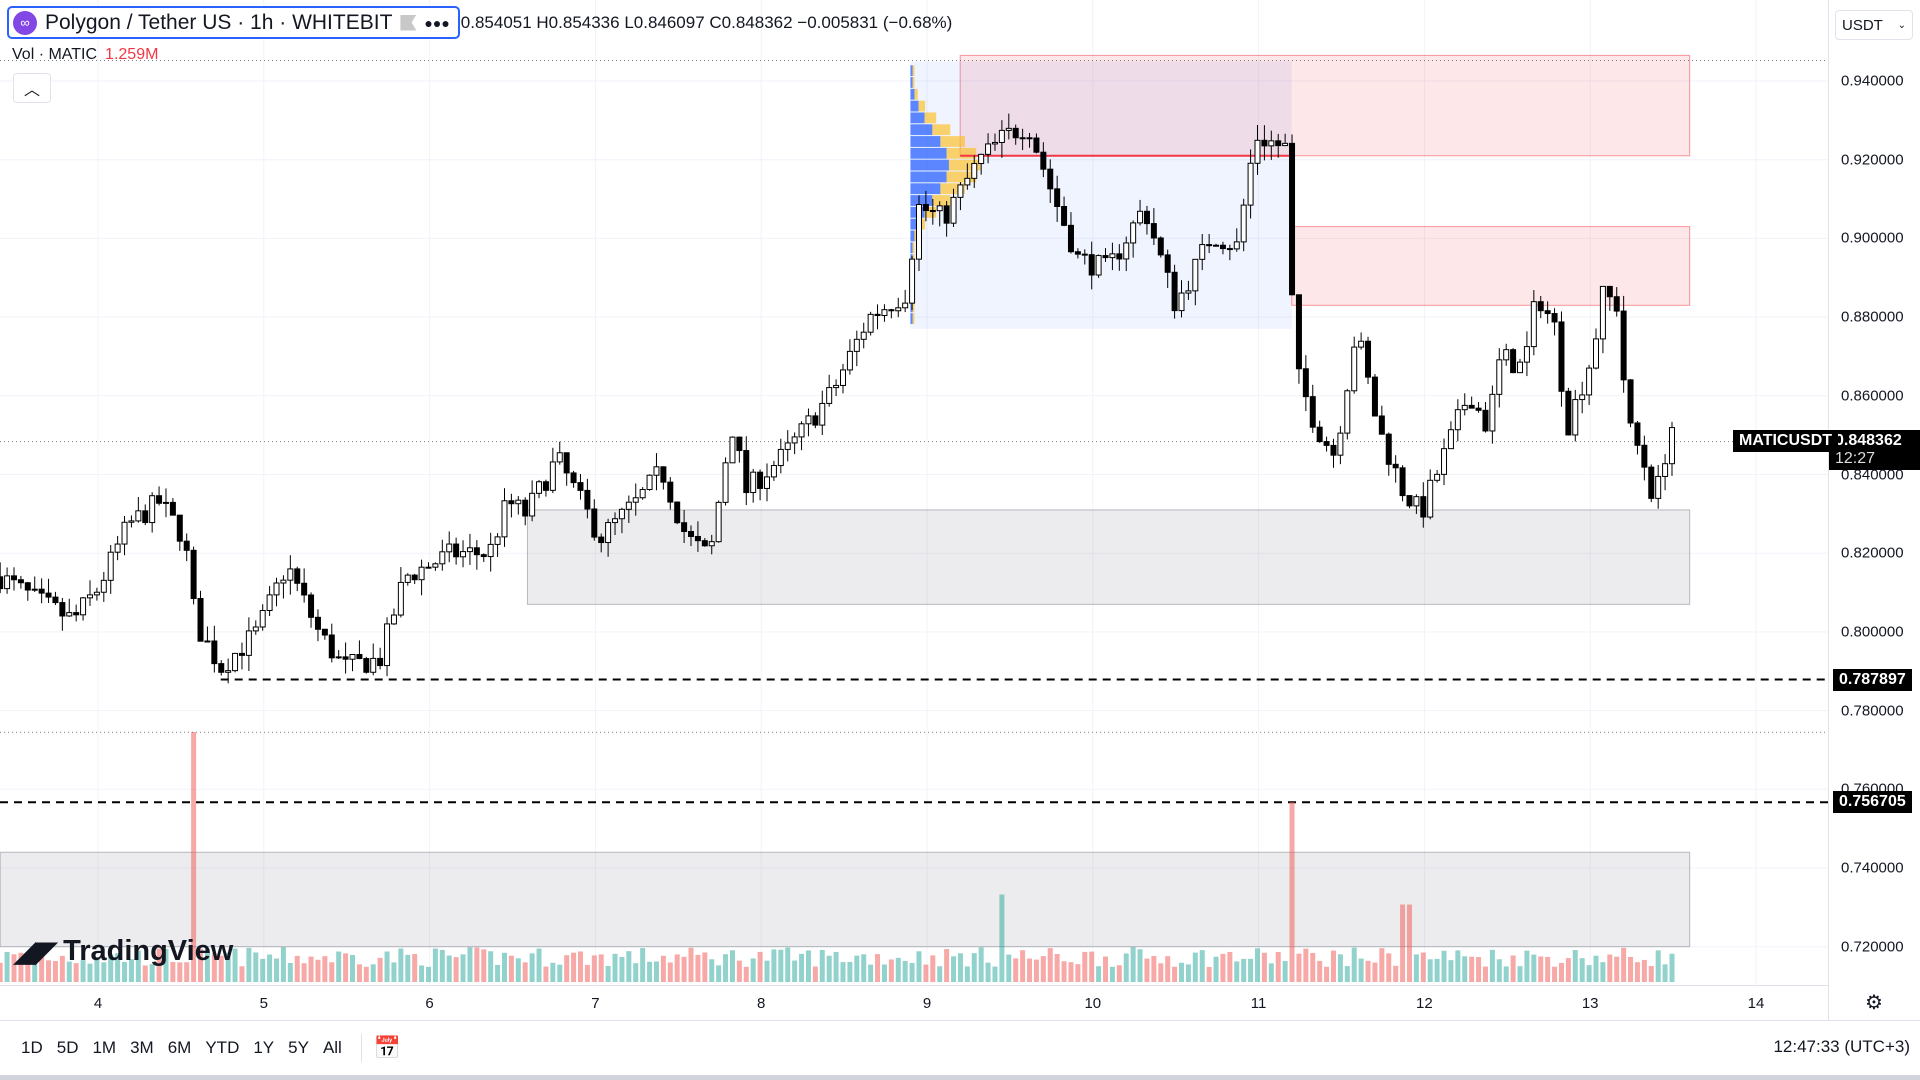 The width and height of the screenshot is (1920, 1080). I want to click on range-button-all: All, so click(332, 1047).